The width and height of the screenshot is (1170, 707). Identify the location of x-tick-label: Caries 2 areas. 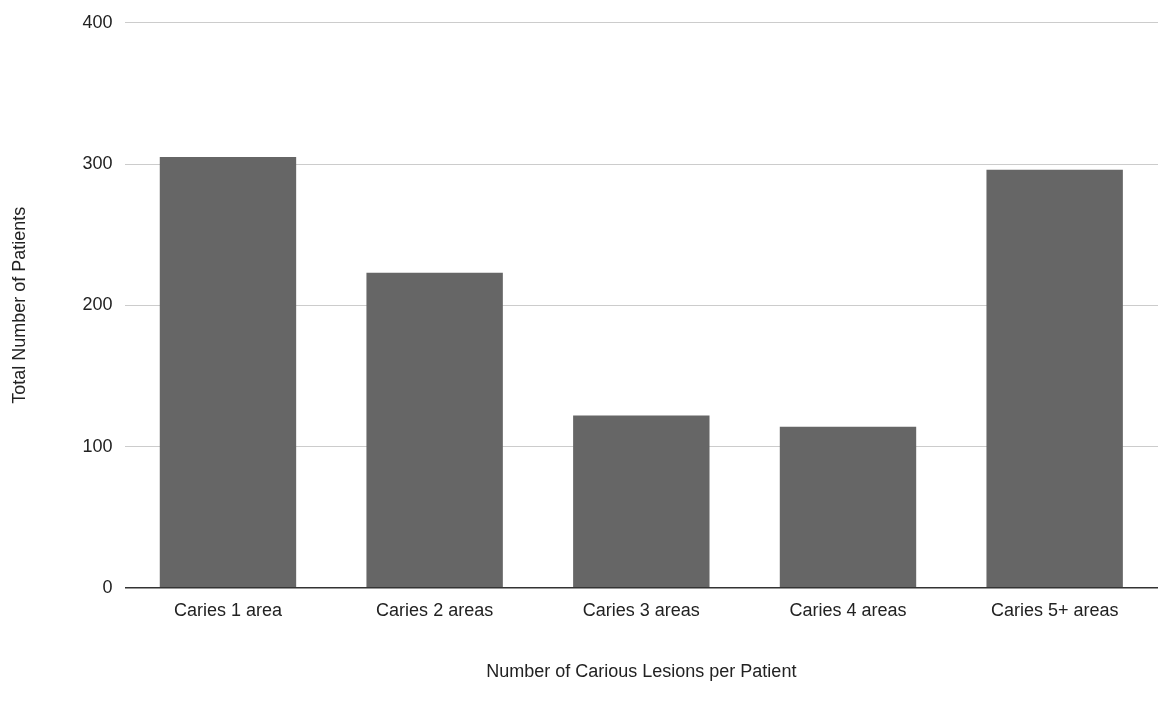
(435, 609).